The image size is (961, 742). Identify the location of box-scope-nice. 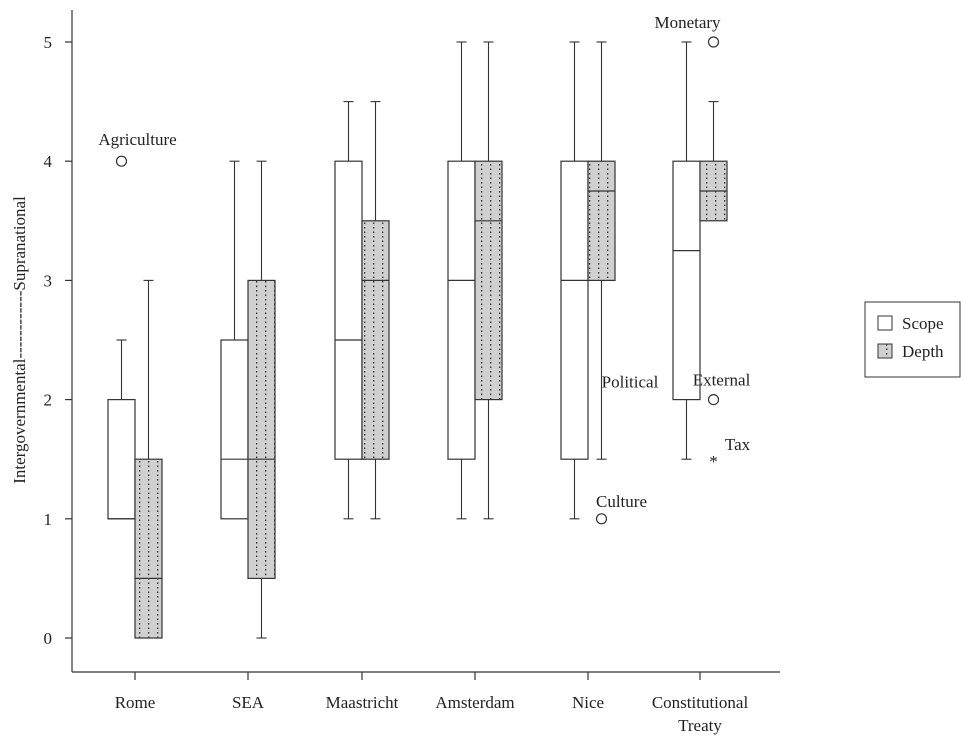
(574, 280).